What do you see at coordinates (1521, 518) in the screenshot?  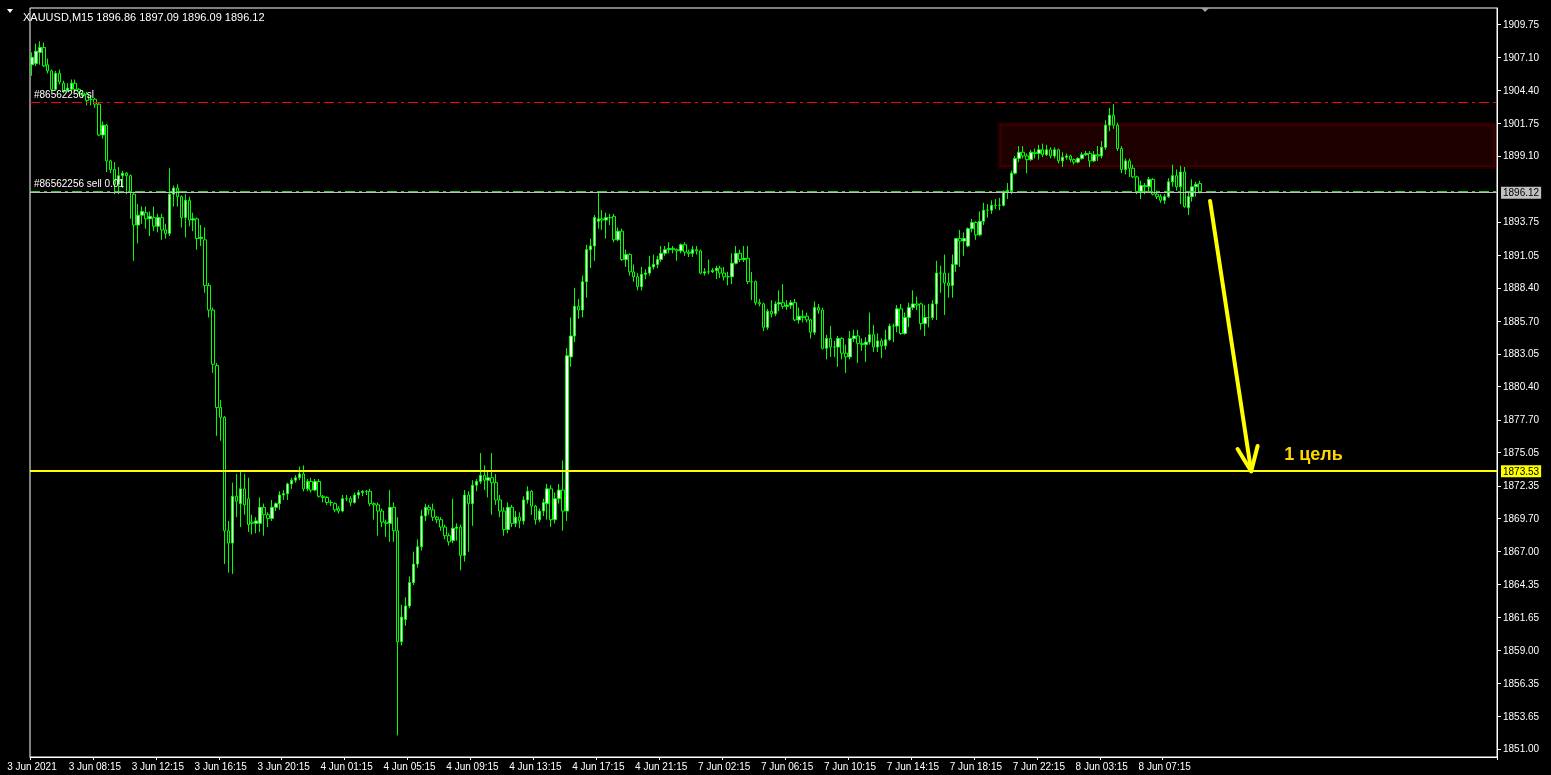 I see `y-tick-label: 1869.70` at bounding box center [1521, 518].